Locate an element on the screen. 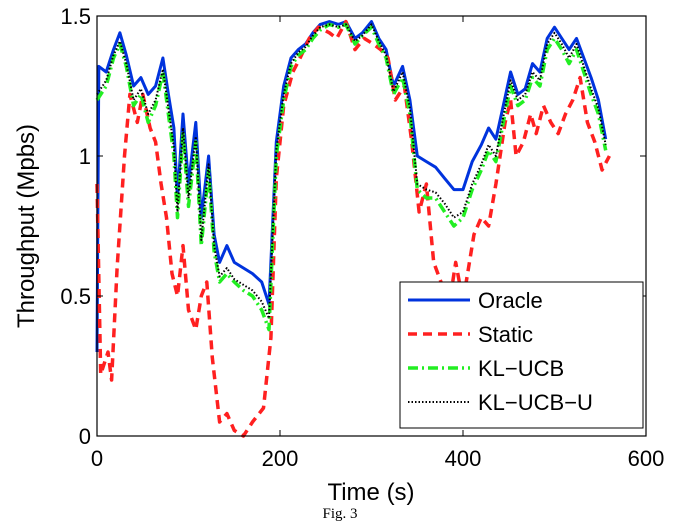  x-tick-label: 0 is located at coordinates (97, 458).